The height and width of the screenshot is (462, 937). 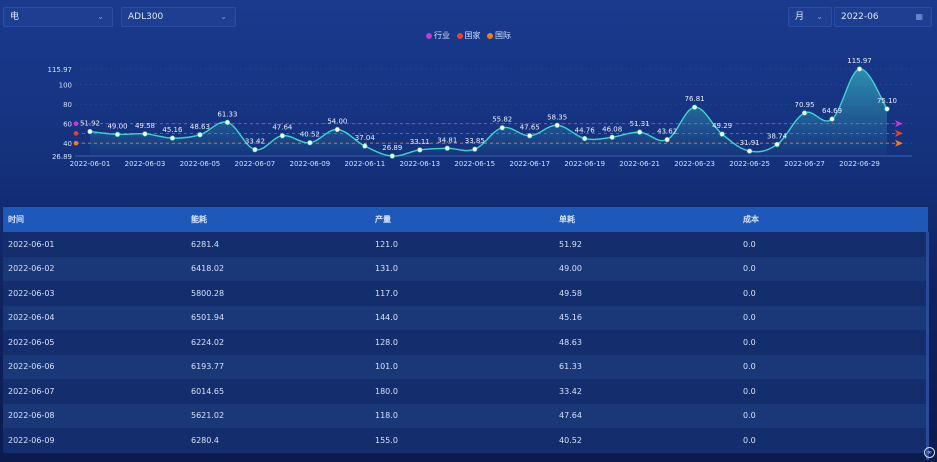 I want to click on legend-item-industry: 行业, so click(x=437, y=35).